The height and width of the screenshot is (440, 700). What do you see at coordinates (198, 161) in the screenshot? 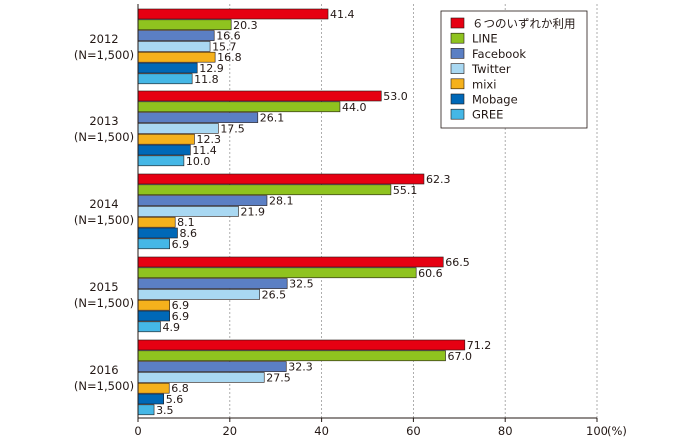
I see `data-label: 10.0` at bounding box center [198, 161].